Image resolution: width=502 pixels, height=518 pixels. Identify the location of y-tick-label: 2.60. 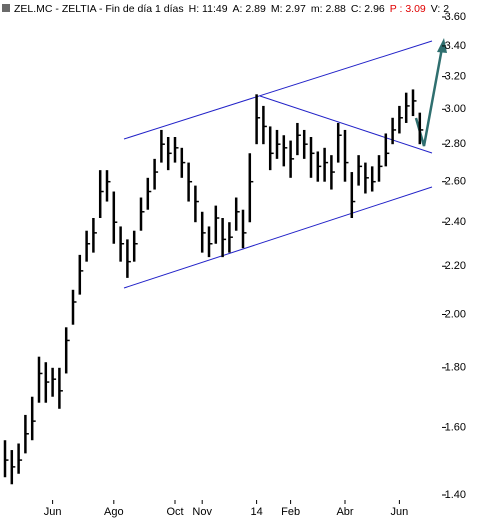
(455, 182).